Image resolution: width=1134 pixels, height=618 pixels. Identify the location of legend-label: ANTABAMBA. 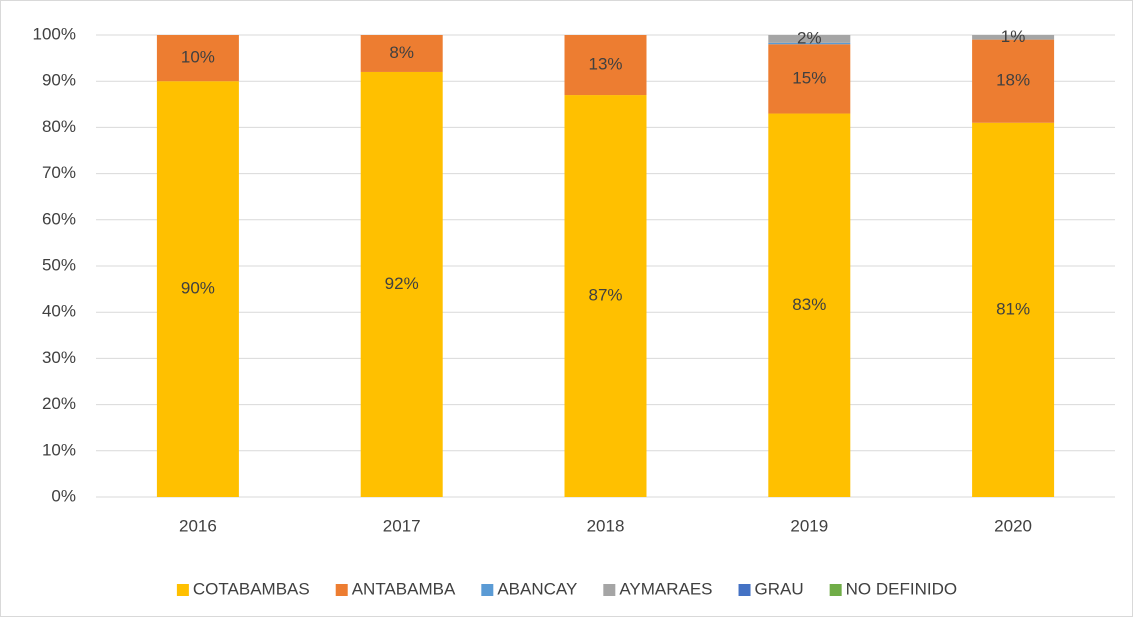
(404, 588).